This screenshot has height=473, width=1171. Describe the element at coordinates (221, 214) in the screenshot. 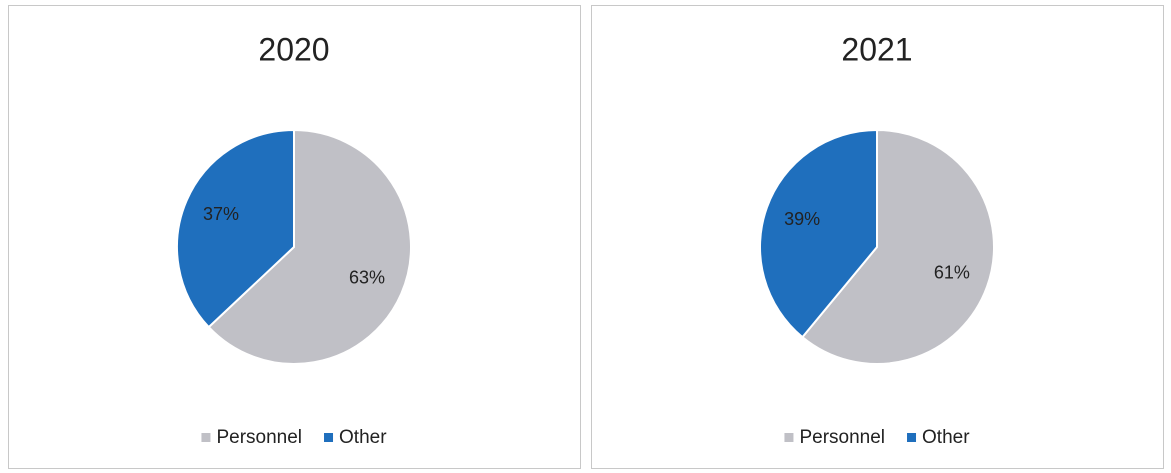

I see `data-label: 37%` at that location.